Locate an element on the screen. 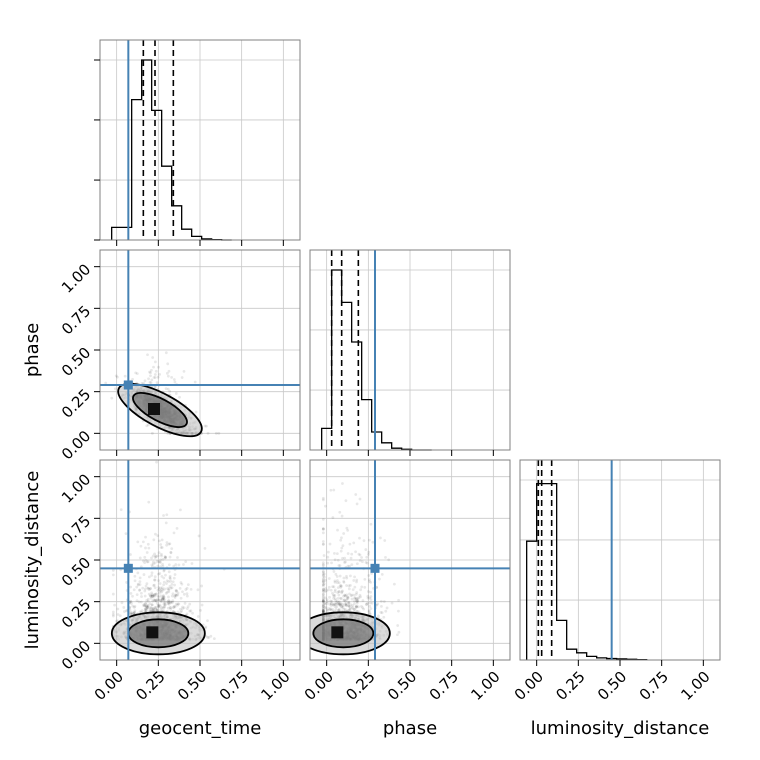  contour-inner is located at coordinates (343, 633).